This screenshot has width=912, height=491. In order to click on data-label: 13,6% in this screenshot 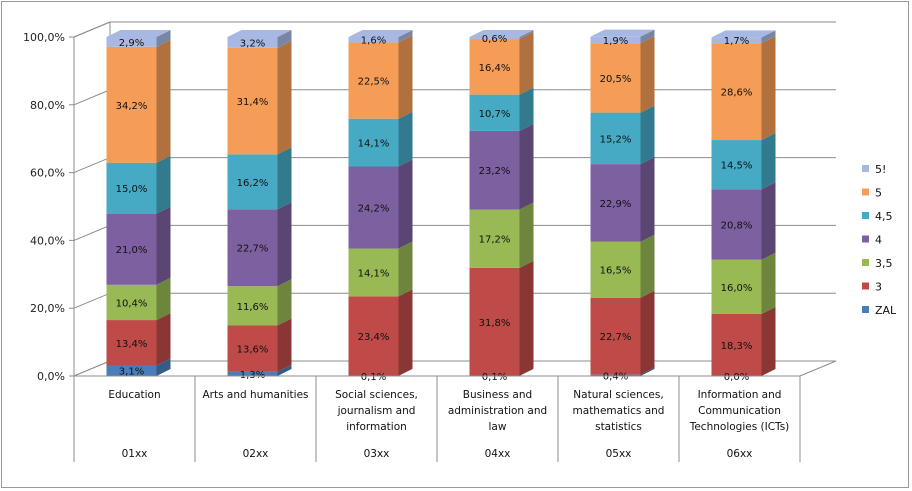, I will do `click(253, 350)`.